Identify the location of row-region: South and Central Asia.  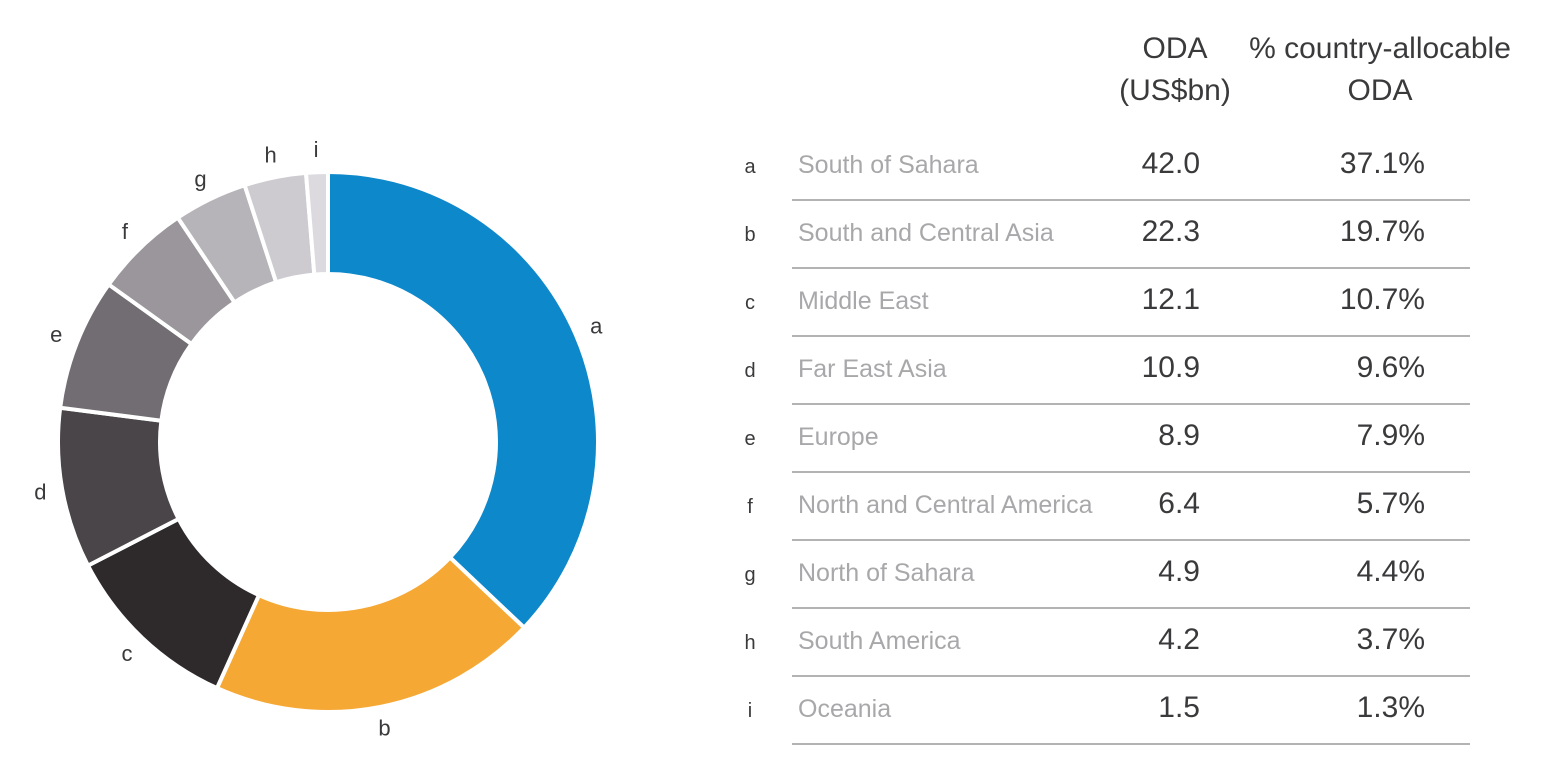
(926, 233).